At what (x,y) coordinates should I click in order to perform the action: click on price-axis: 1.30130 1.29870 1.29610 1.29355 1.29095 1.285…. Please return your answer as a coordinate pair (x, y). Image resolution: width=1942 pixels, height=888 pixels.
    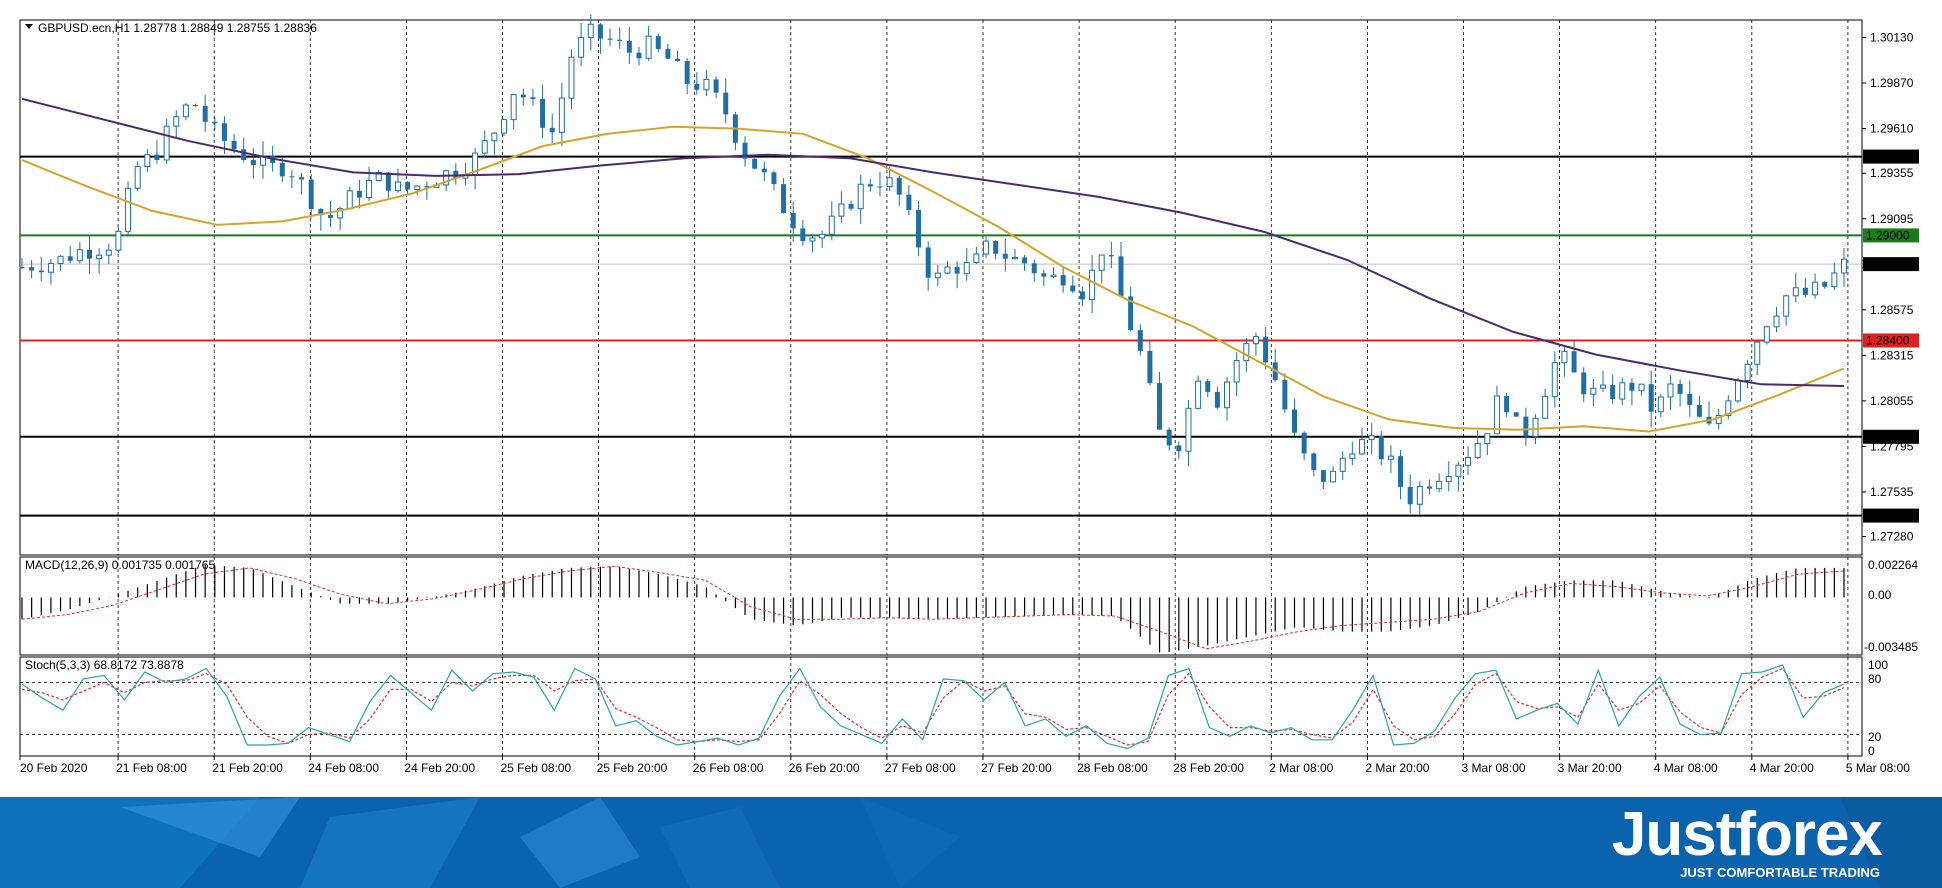
    Looking at the image, I should click on (1890, 287).